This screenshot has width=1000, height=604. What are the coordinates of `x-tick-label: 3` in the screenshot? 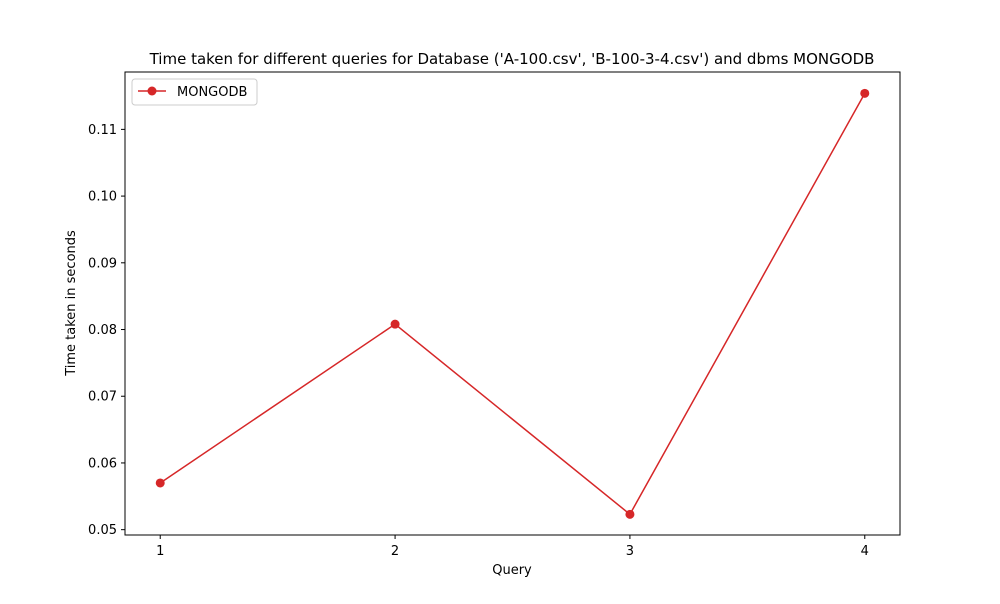 It's located at (630, 551).